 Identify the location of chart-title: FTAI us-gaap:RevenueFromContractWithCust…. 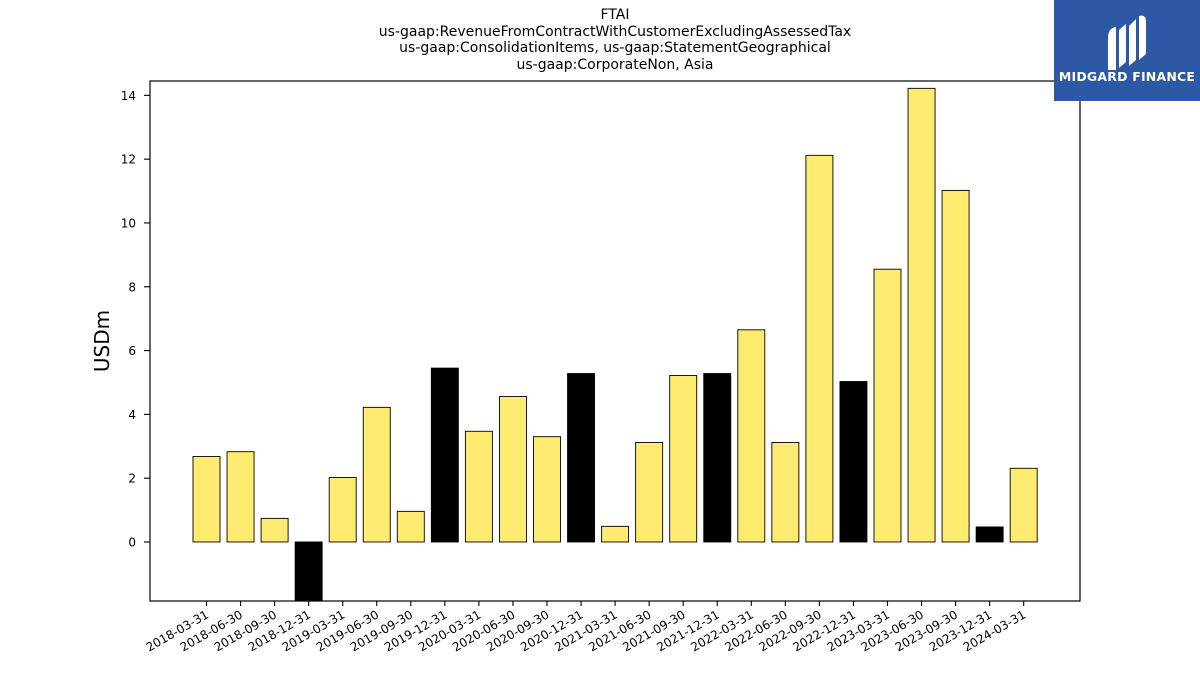
(615, 40).